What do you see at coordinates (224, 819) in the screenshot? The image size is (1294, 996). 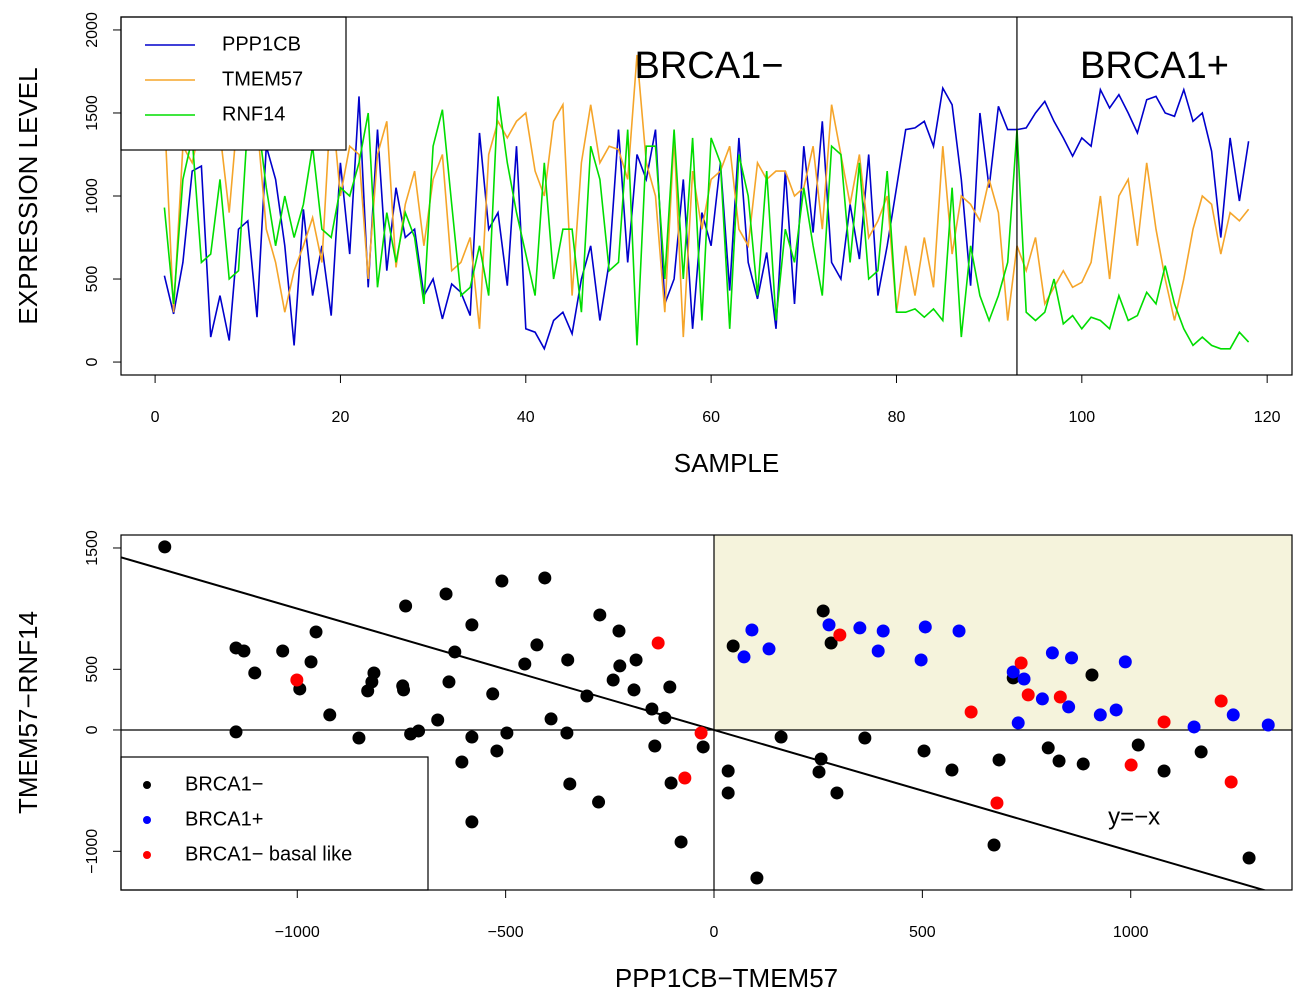 I see `legend-label: BRCA1+` at bounding box center [224, 819].